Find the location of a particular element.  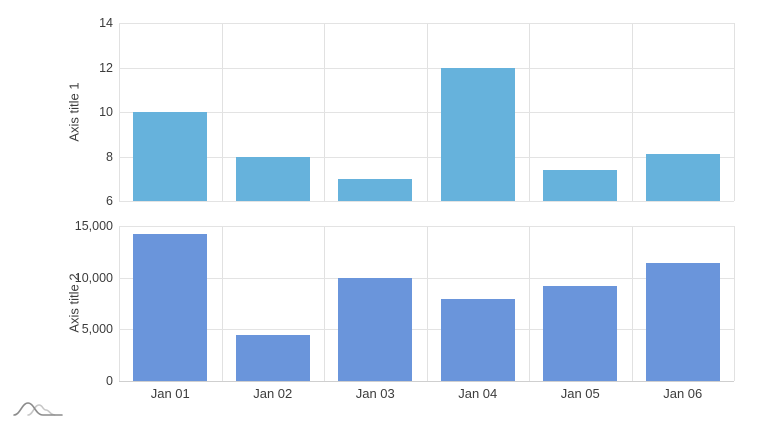

x-tick-label: Jan 04 is located at coordinates (478, 393).